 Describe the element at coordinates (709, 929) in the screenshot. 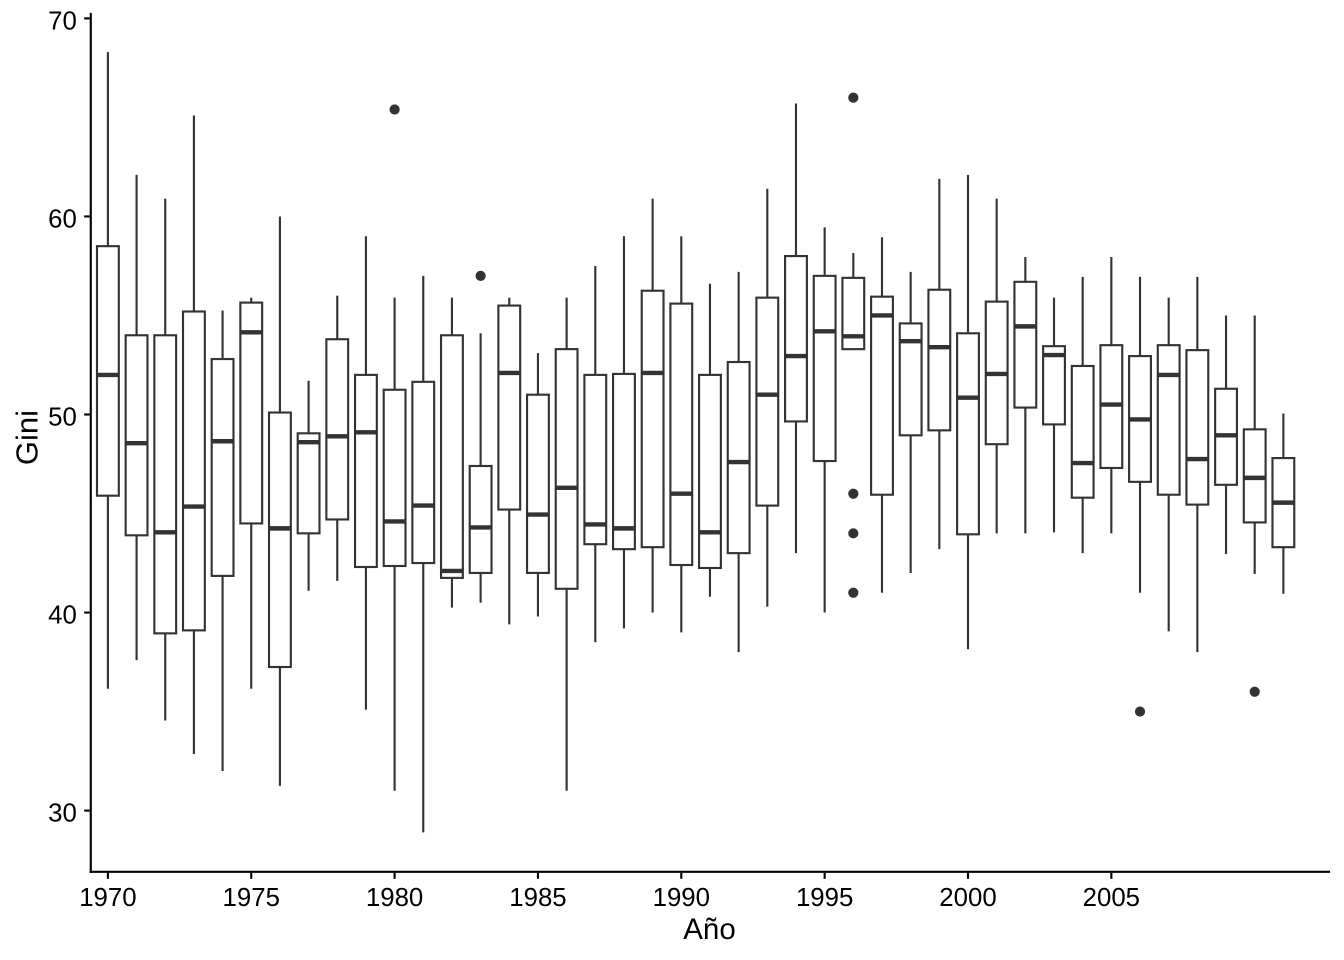

I see `svg-text: Año` at that location.